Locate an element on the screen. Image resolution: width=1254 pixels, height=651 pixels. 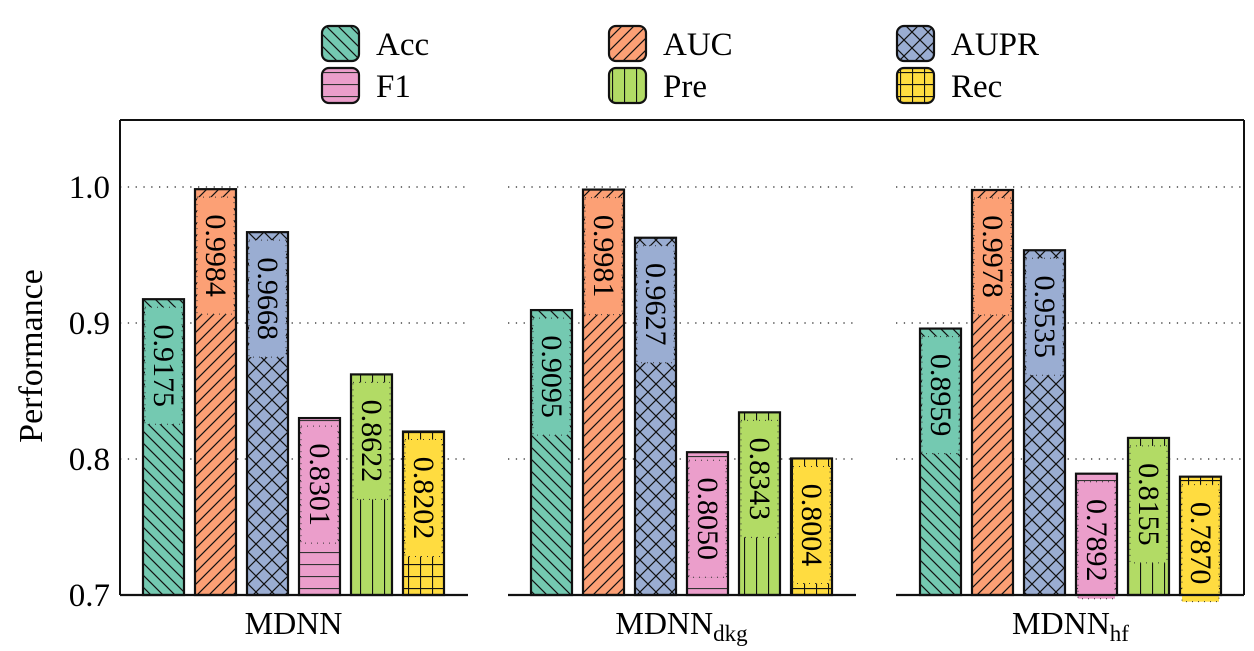
x-axis: MDNN MDNNdkg MDNNhf is located at coordinates (687, 625).